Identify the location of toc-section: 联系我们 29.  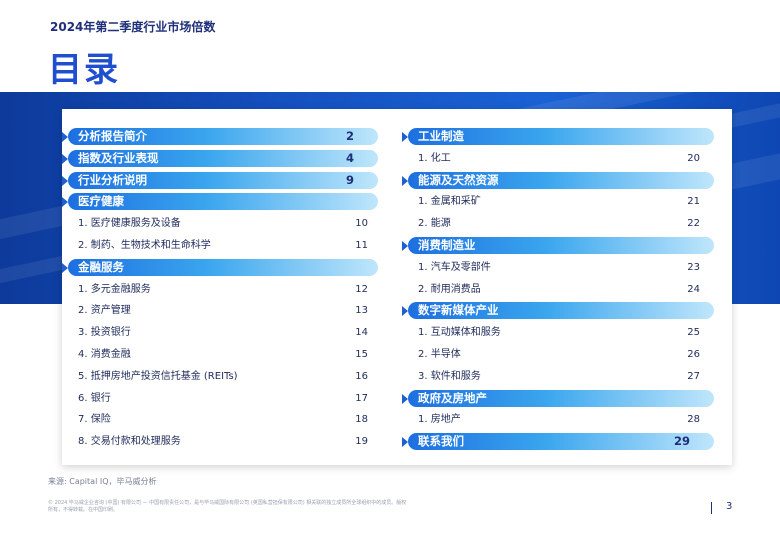
(561, 442).